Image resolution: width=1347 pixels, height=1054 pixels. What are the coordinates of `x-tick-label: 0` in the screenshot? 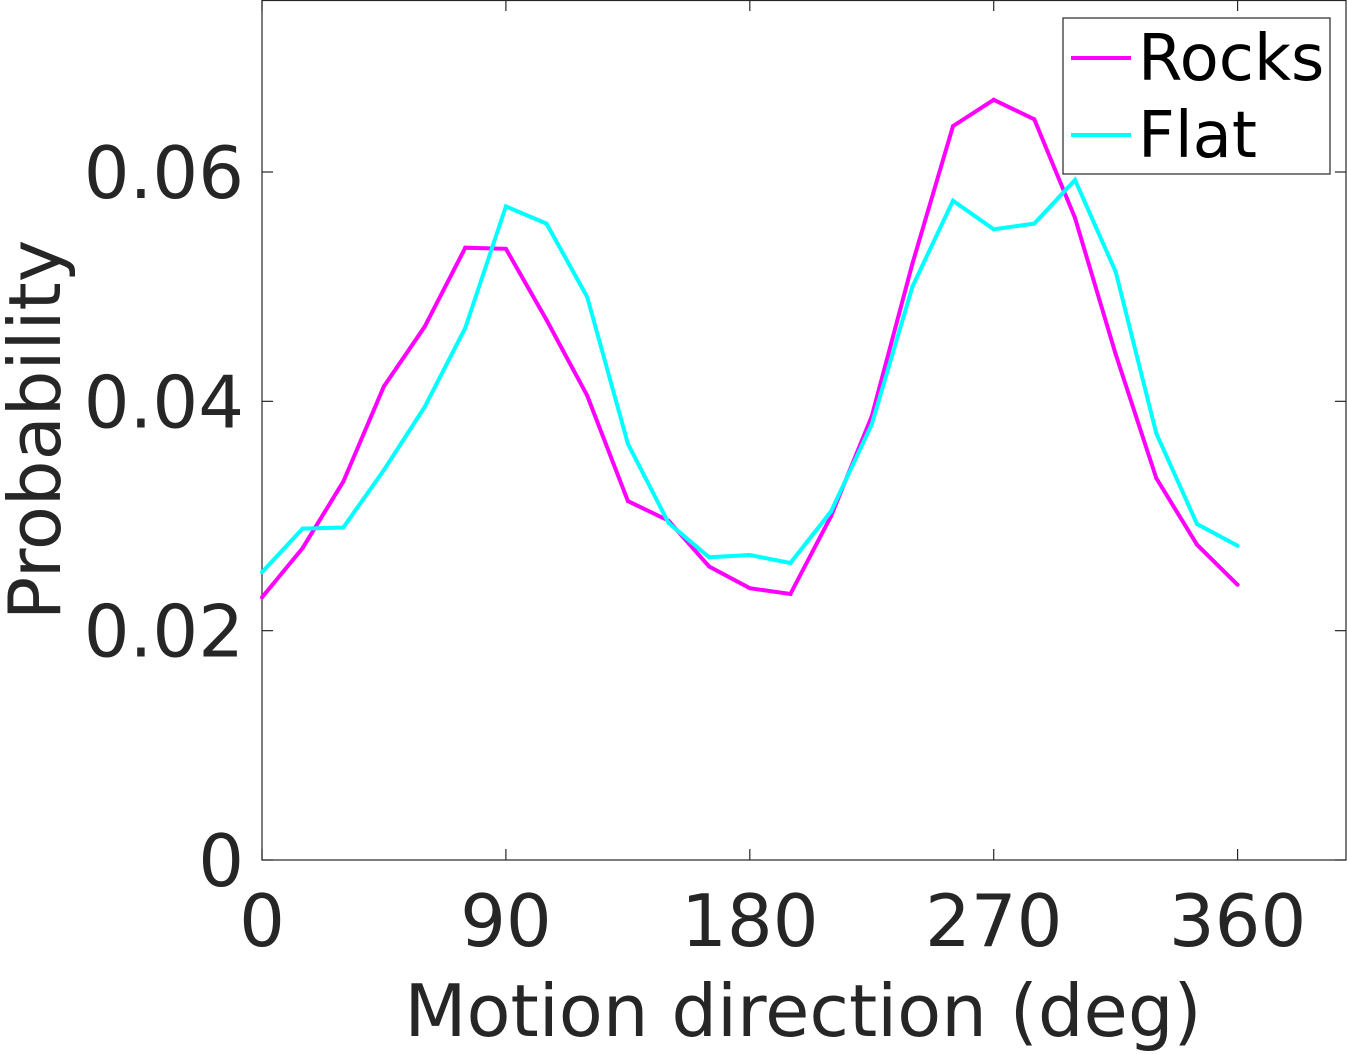 It's located at (262, 921).